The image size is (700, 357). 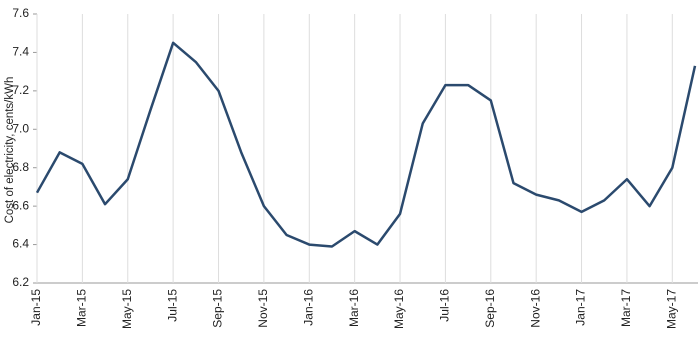 What do you see at coordinates (308, 307) in the screenshot?
I see `x-tick-label: Jan-16` at bounding box center [308, 307].